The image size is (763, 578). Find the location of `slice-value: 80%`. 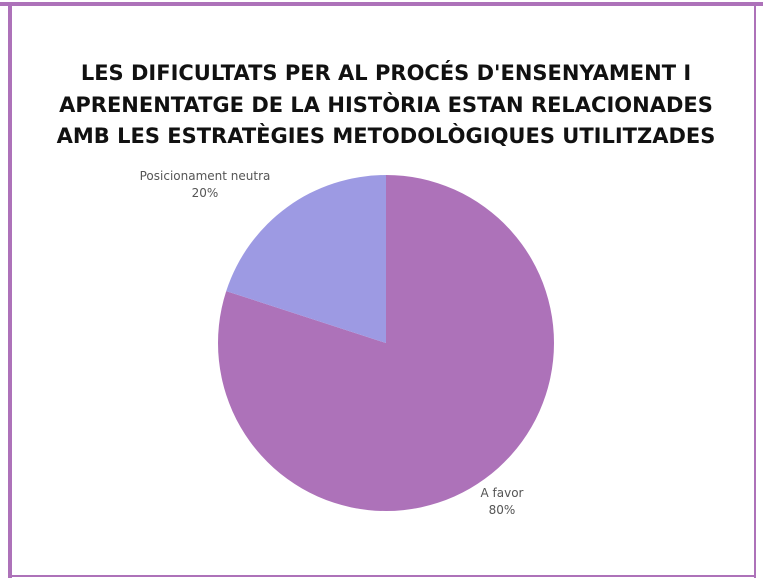

slice-value: 80% is located at coordinates (502, 510).